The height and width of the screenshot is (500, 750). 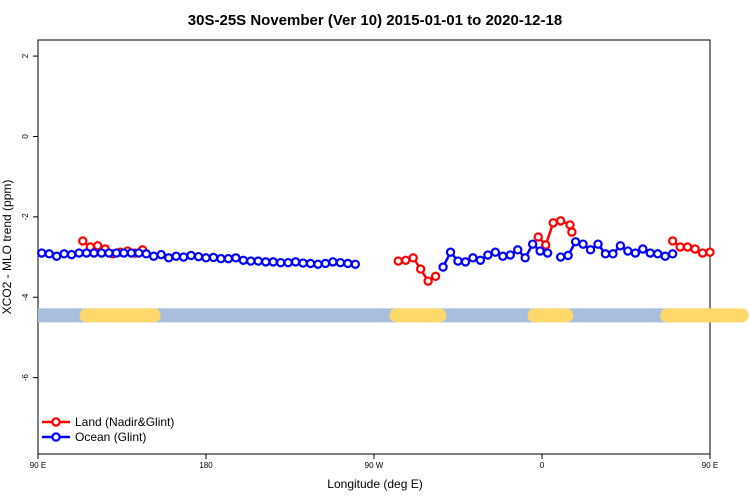 What do you see at coordinates (25, 55) in the screenshot?
I see `y-tick-label: 2` at bounding box center [25, 55].